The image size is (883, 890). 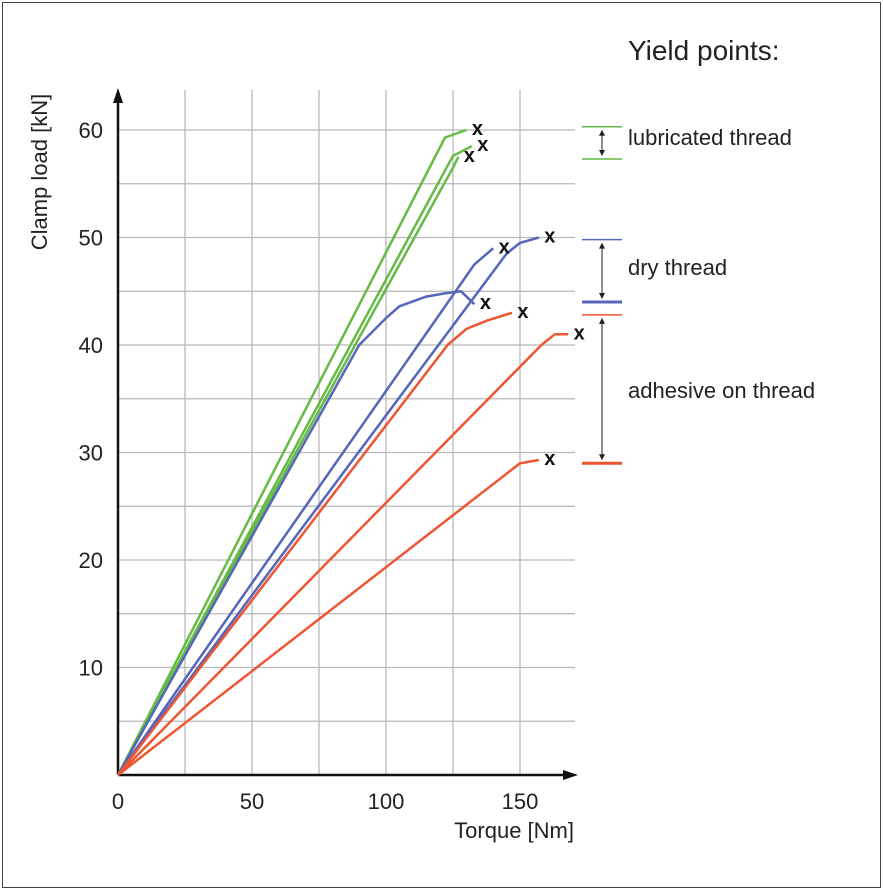 What do you see at coordinates (39, 172) in the screenshot?
I see `y-axis-label: Clamp load [kN]` at bounding box center [39, 172].